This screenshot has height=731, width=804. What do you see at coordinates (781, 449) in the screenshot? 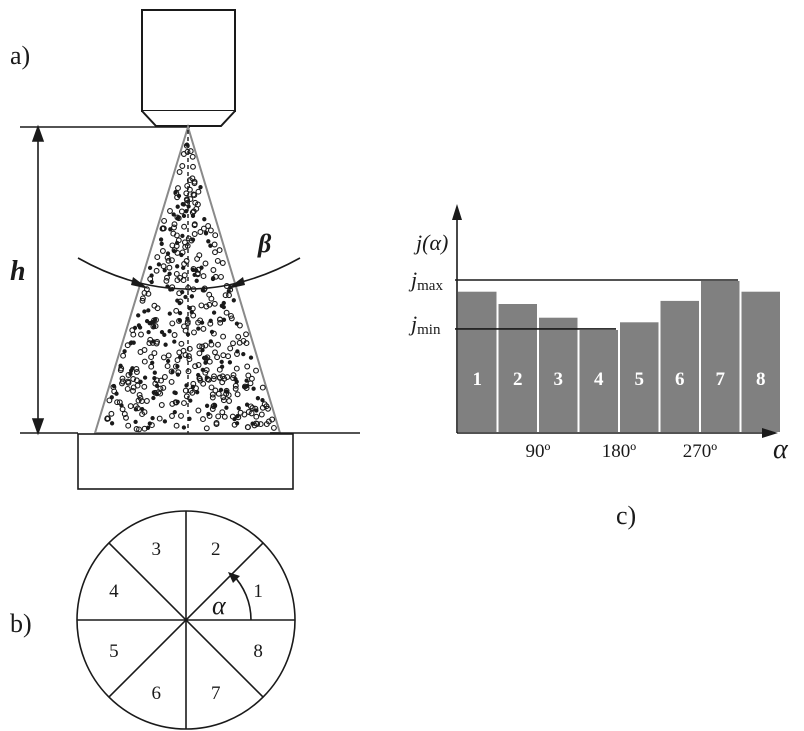
I see `x-axis-label: α` at bounding box center [781, 449].